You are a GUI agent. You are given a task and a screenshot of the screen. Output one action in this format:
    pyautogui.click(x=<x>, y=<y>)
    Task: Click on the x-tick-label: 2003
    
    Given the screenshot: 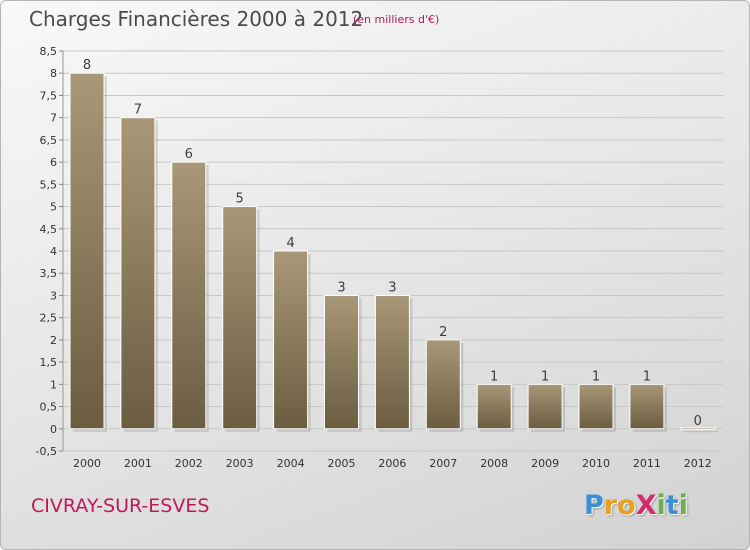 What is the action you would take?
    pyautogui.click(x=240, y=463)
    